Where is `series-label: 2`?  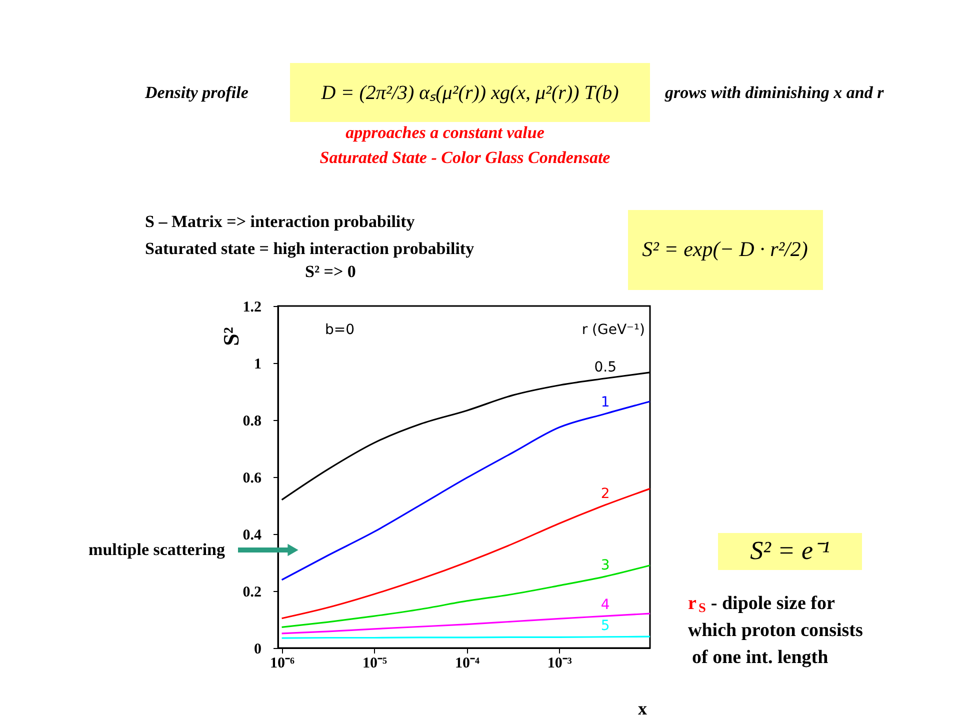
series-label: 2 is located at coordinates (605, 494).